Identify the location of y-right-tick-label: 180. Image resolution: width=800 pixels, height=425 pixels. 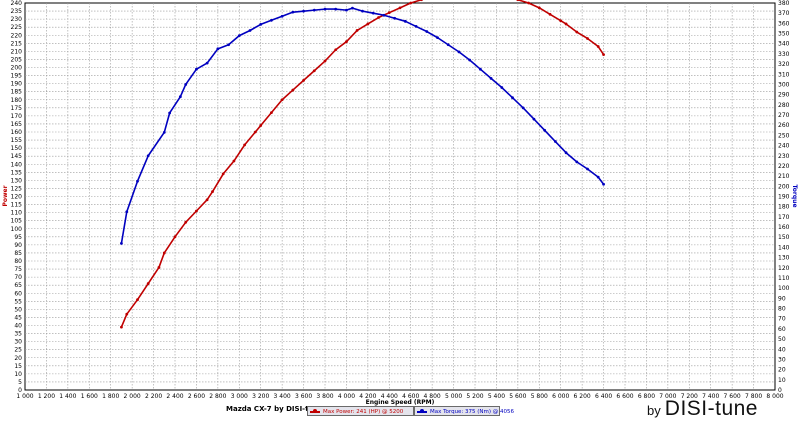
(784, 207).